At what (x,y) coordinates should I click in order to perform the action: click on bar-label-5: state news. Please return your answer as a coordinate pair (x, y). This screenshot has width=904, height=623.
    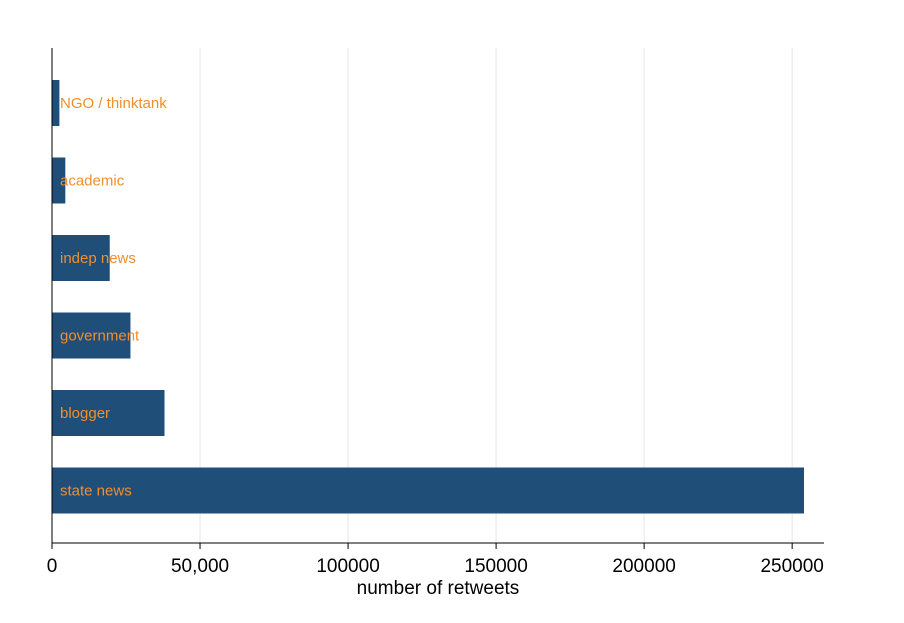
    Looking at the image, I should click on (96, 491).